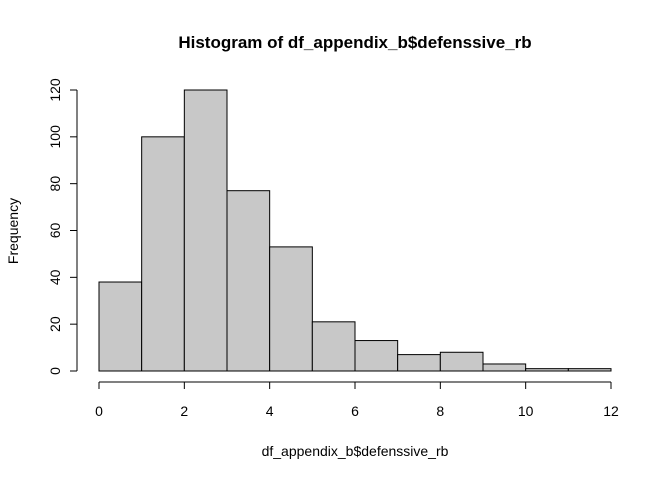  What do you see at coordinates (13, 231) in the screenshot?
I see `y-axis-label: Frequency` at bounding box center [13, 231].